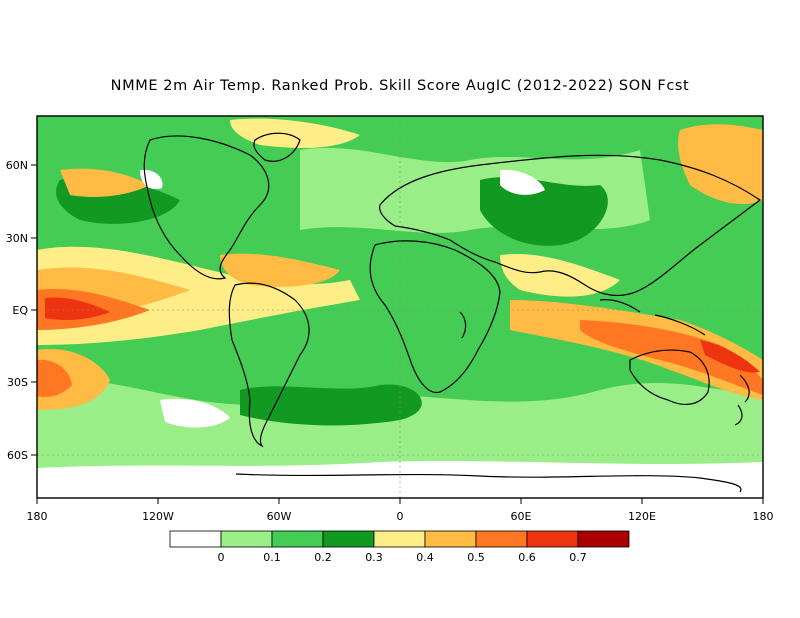 This screenshot has width=800, height=618. What do you see at coordinates (158, 516) in the screenshot?
I see `x-tick-label: 120W` at bounding box center [158, 516].